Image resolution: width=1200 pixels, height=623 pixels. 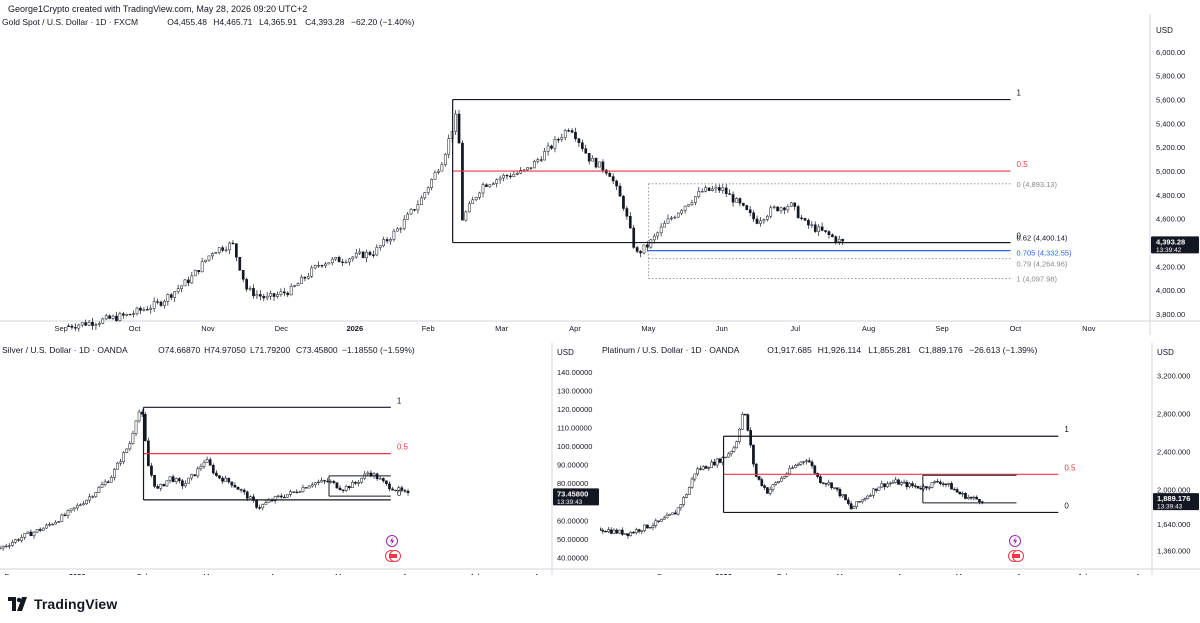 I want to click on x-tick-label: Sep, so click(x=60, y=328).